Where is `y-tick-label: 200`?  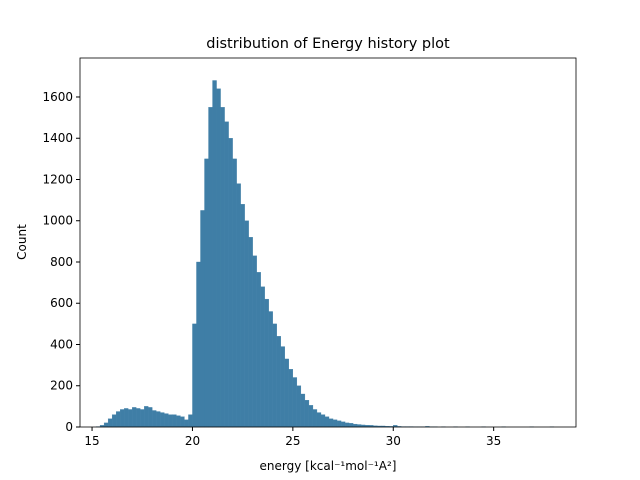
y-tick-label: 200 is located at coordinates (61, 386).